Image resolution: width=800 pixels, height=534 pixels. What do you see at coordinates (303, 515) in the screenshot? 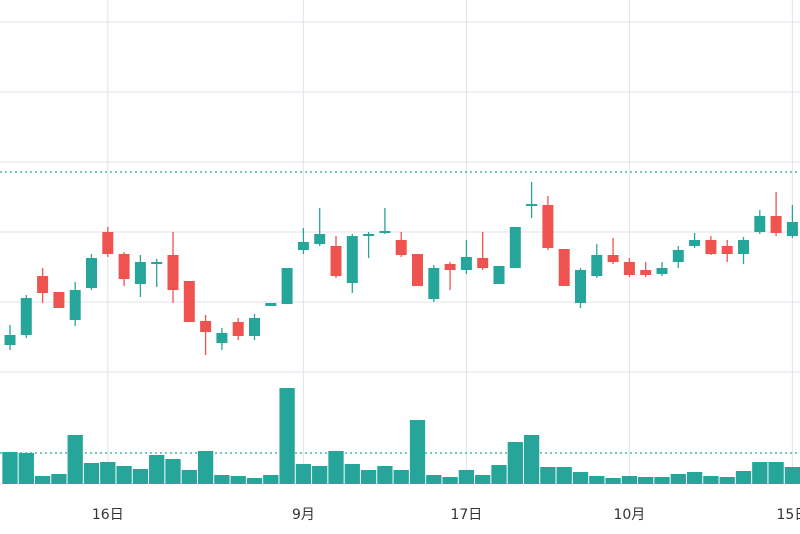
I see `x-tick-label: 9月` at bounding box center [303, 515].